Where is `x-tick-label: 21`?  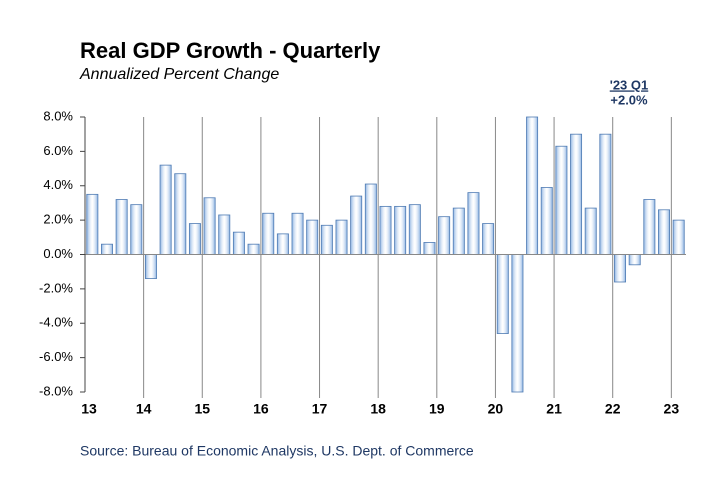
x-tick-label: 21 is located at coordinates (554, 409).